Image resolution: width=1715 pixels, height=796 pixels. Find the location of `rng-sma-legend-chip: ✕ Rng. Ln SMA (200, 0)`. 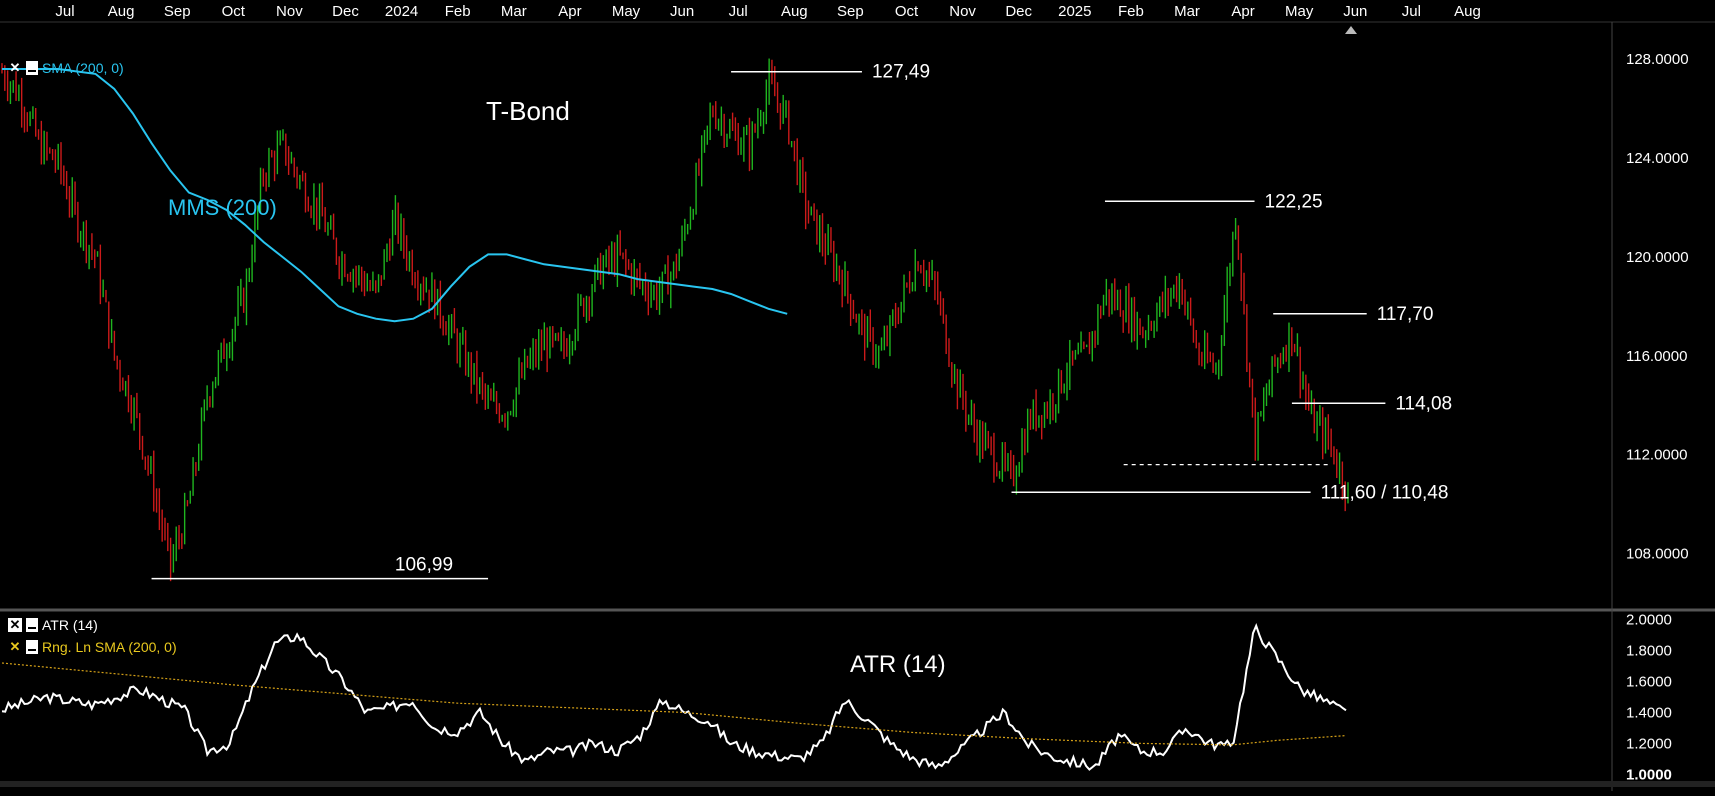

rng-sma-legend-chip: ✕ Rng. Ln SMA (200, 0) is located at coordinates (92, 647).